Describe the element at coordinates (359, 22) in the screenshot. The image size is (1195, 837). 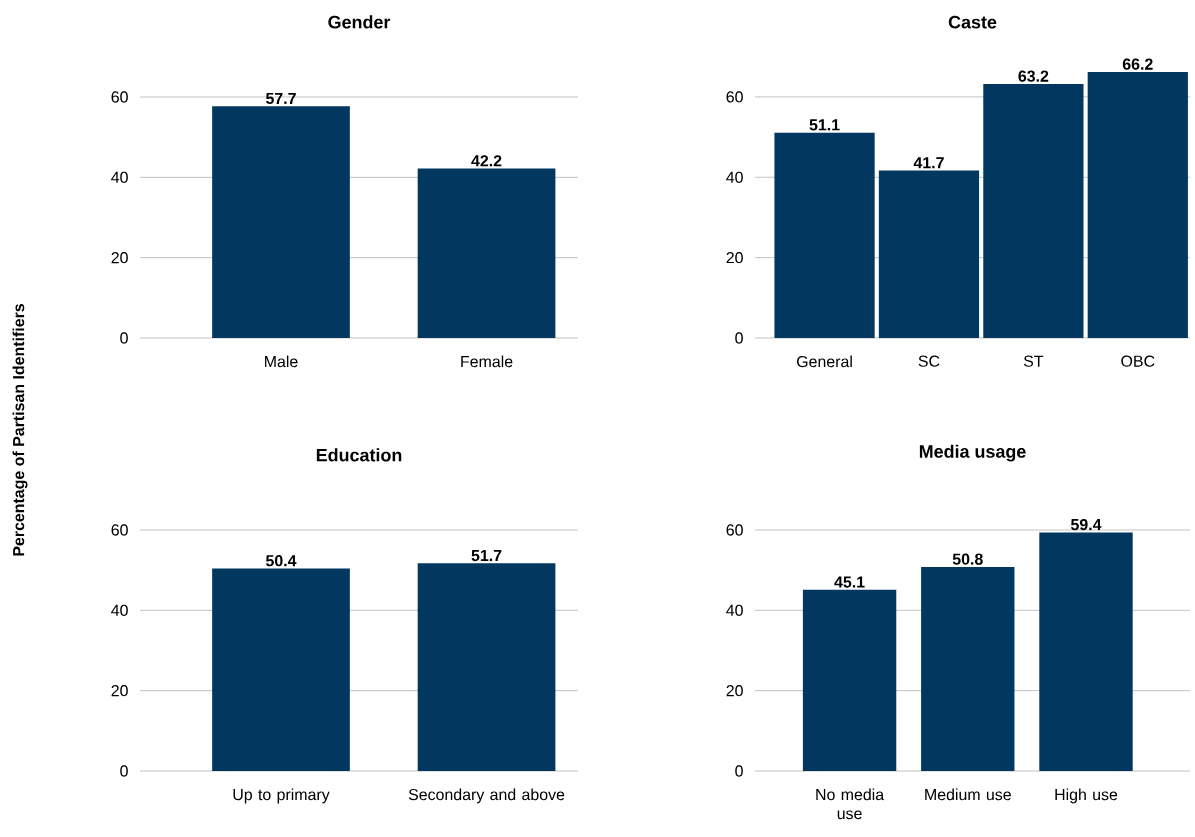
I see `chart-title: Gender` at that location.